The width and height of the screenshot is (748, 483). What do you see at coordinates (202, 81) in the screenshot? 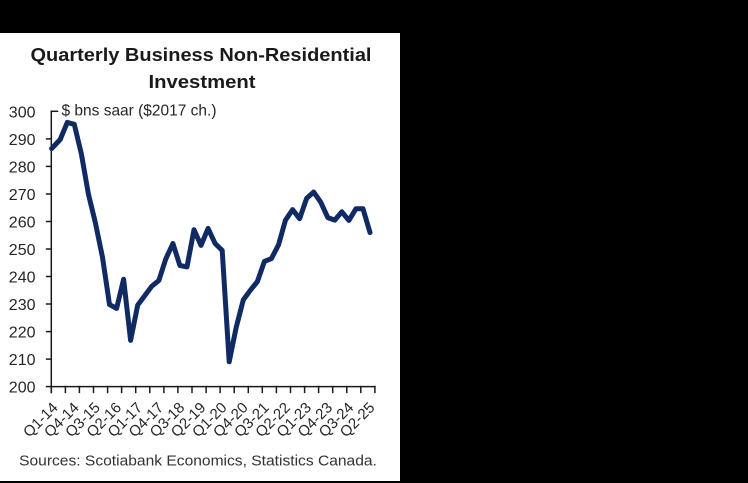
I see `svg-text: Investment` at bounding box center [202, 81].